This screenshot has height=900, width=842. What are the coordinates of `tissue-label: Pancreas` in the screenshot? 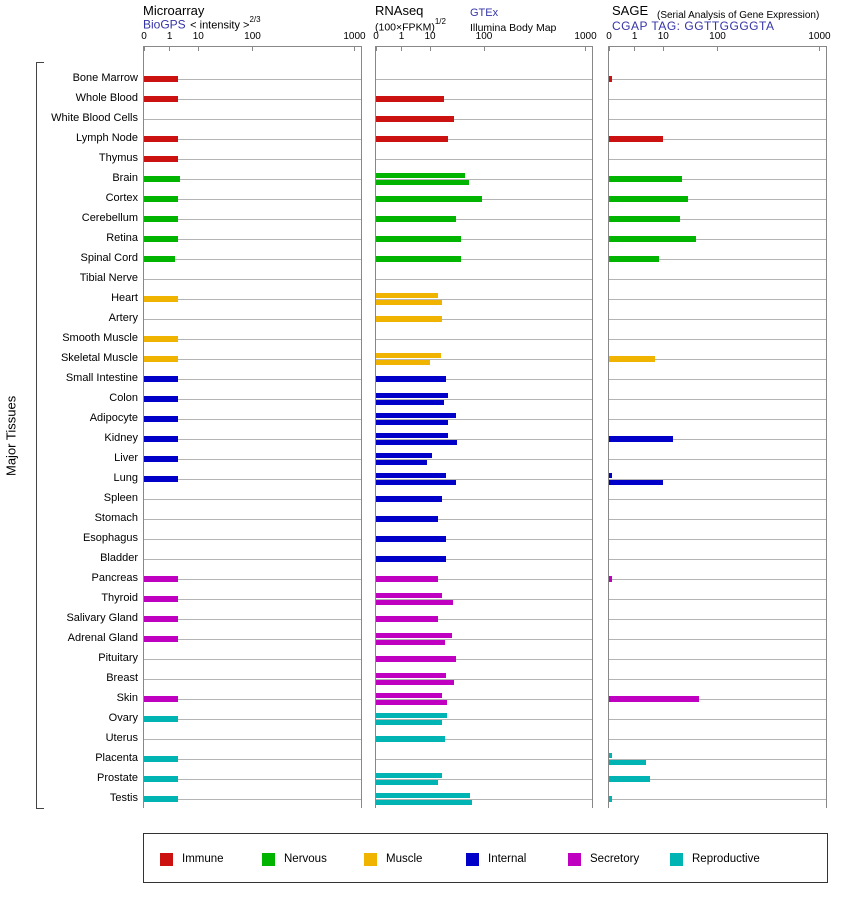 It's located at (114, 578).